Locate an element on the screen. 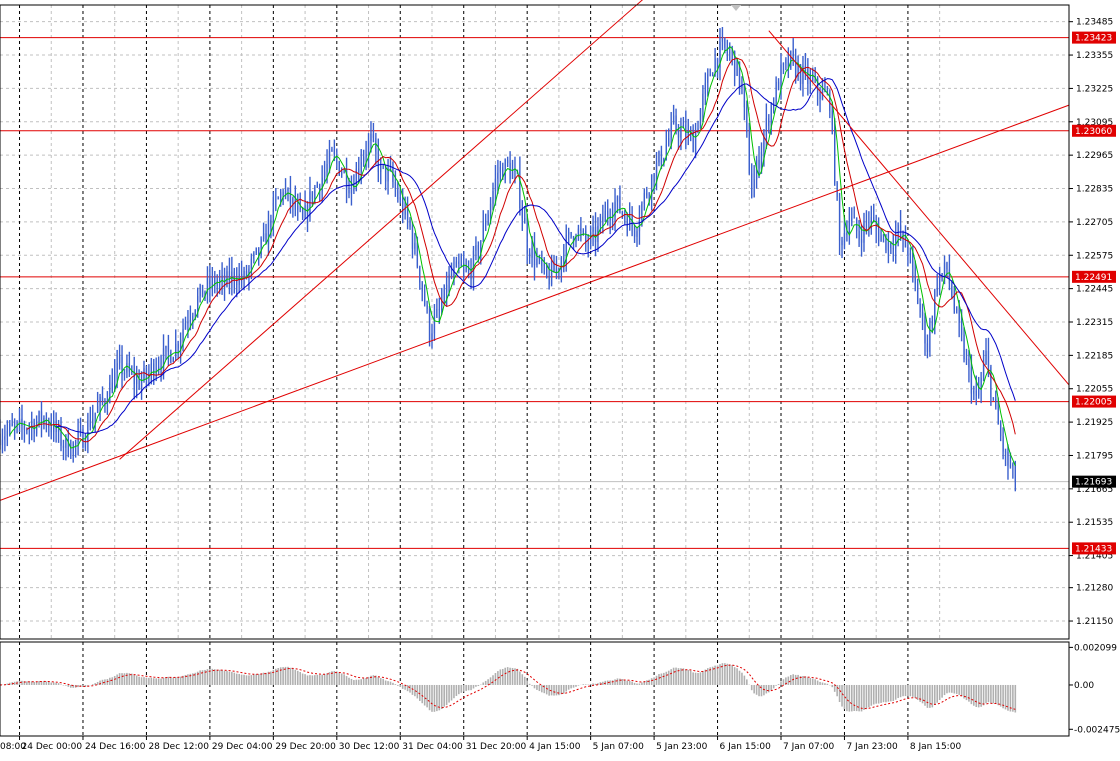 The image size is (1120, 761). time-tick-label: 28 Dec 12:00 is located at coordinates (178, 747).